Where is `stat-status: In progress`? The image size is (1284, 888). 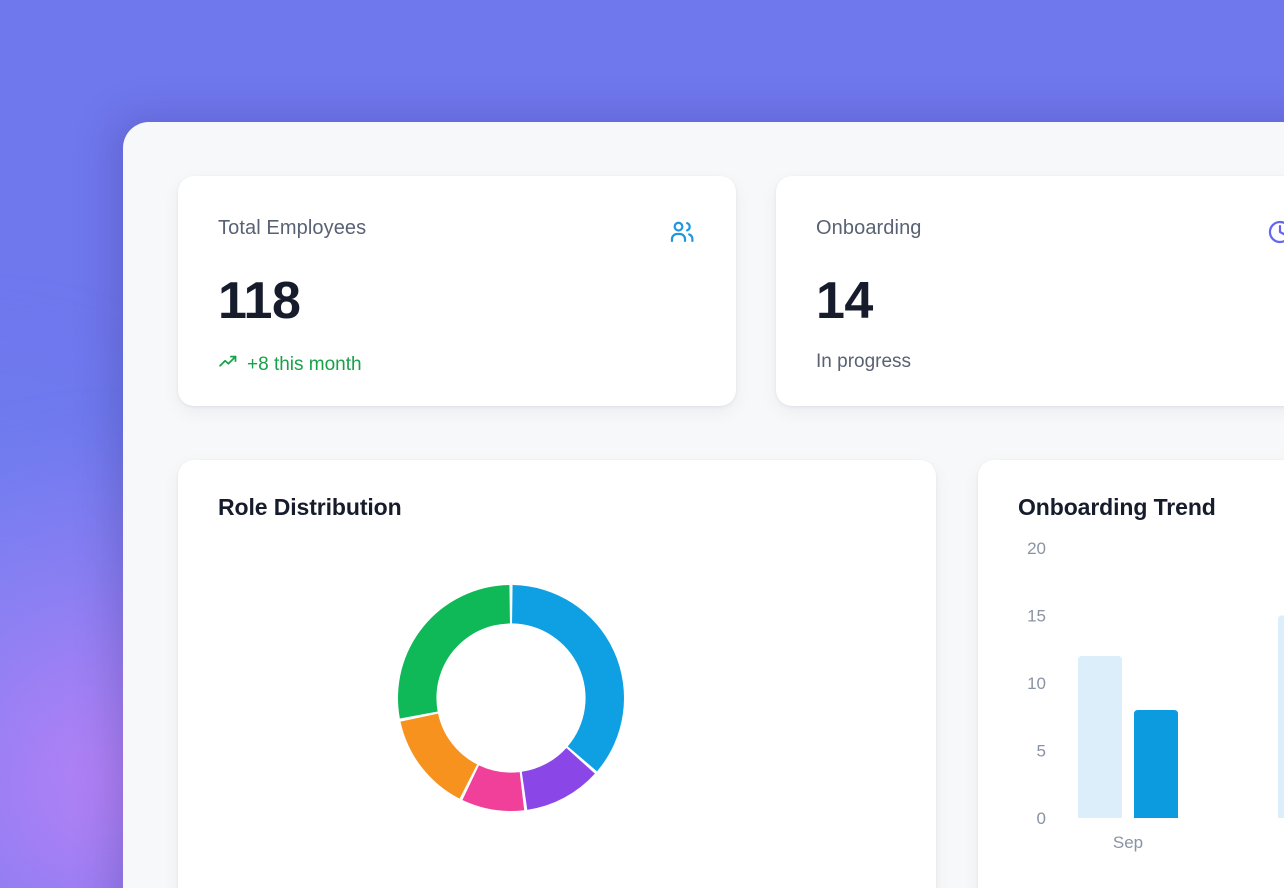 stat-status: In progress is located at coordinates (864, 361).